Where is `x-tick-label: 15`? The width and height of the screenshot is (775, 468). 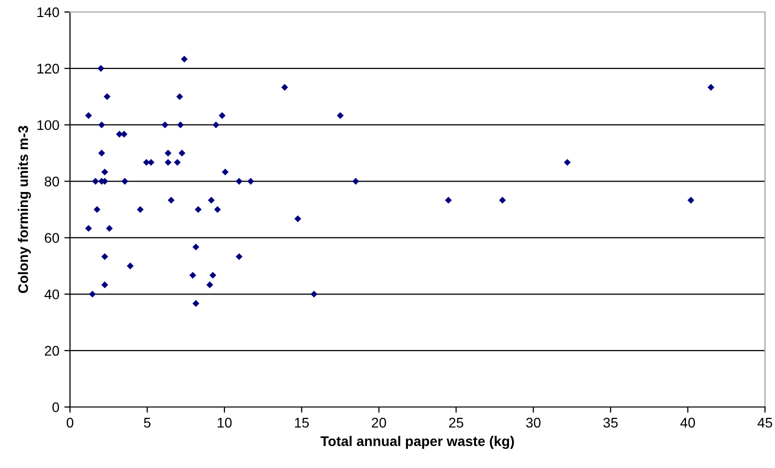 x-tick-label: 15 is located at coordinates (302, 423).